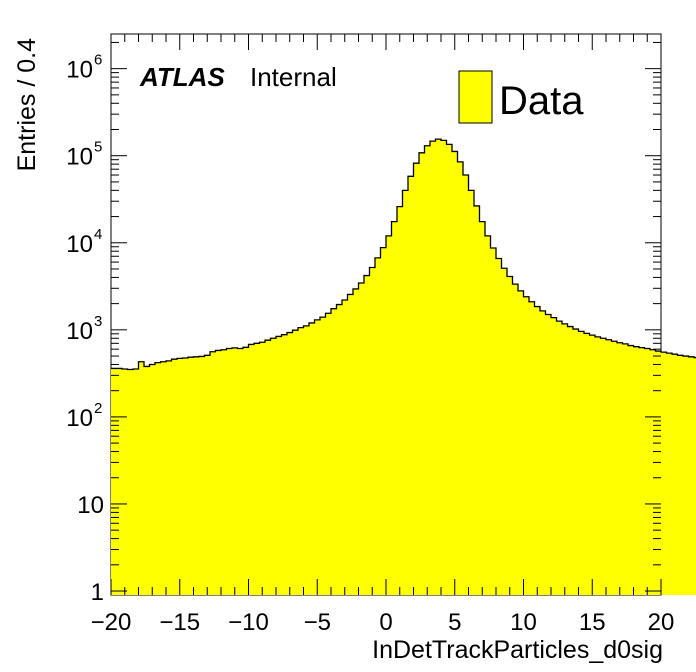  I want to click on x-tick-label: 10, so click(523, 622).